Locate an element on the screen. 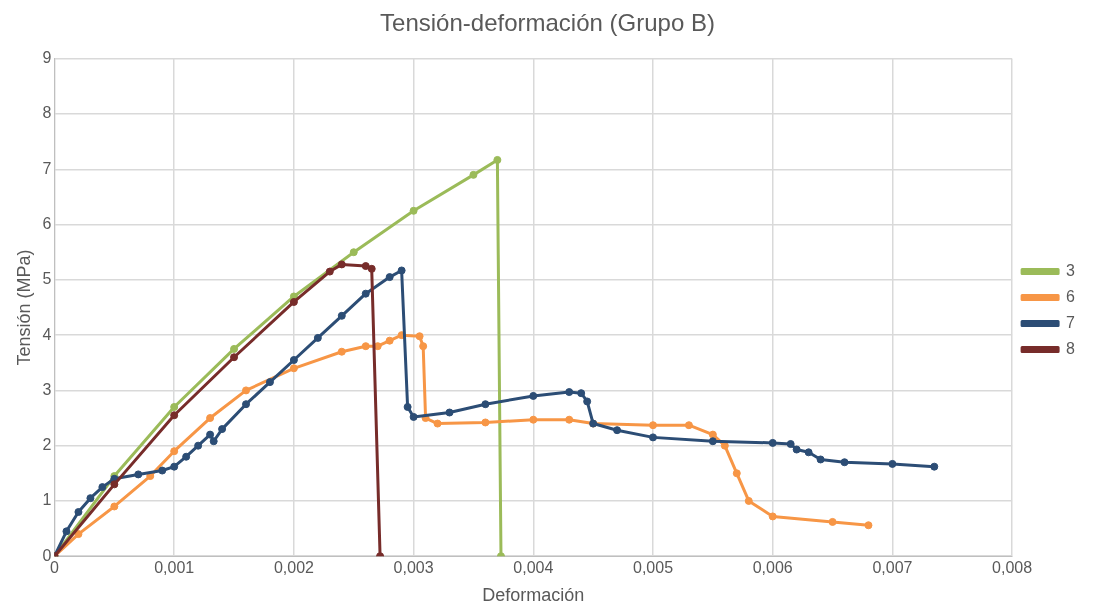 The width and height of the screenshot is (1105, 616). legend-label: 7 is located at coordinates (1071, 322).